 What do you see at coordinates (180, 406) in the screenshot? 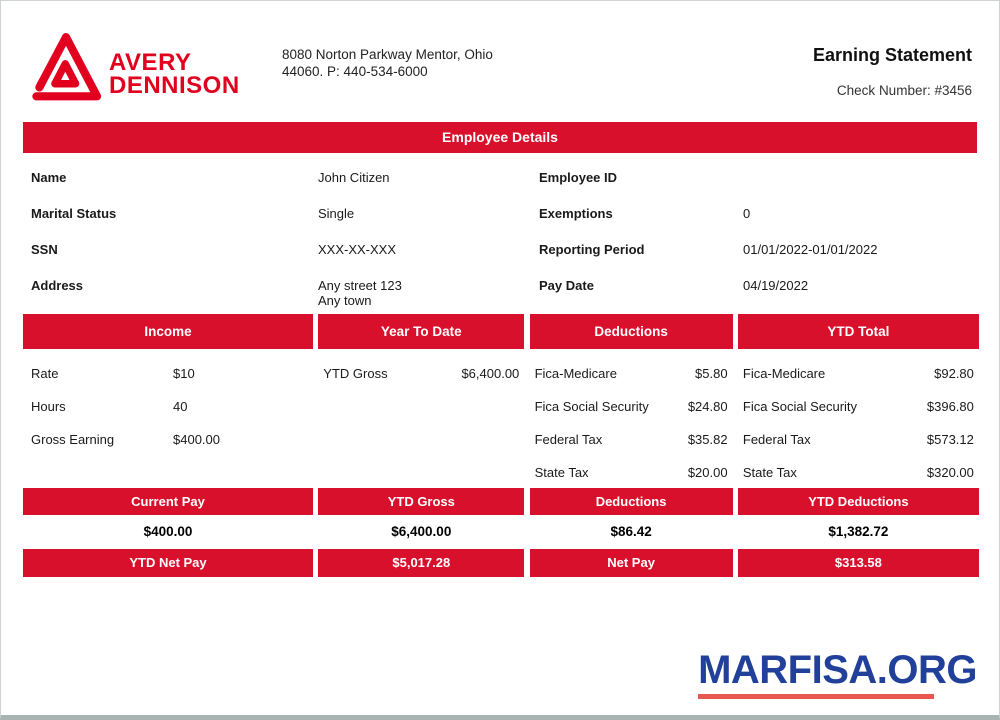
I see `row-value: 40` at bounding box center [180, 406].